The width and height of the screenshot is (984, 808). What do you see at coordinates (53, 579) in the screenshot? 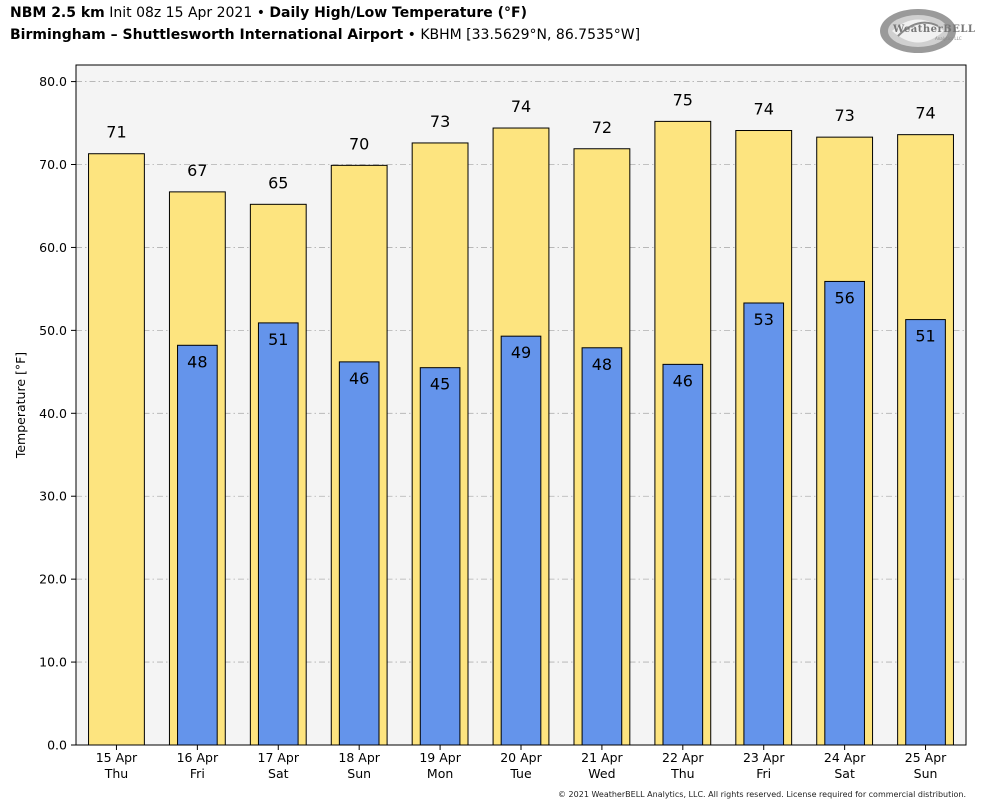
I see `y-tick-label: 20.0` at bounding box center [53, 579].